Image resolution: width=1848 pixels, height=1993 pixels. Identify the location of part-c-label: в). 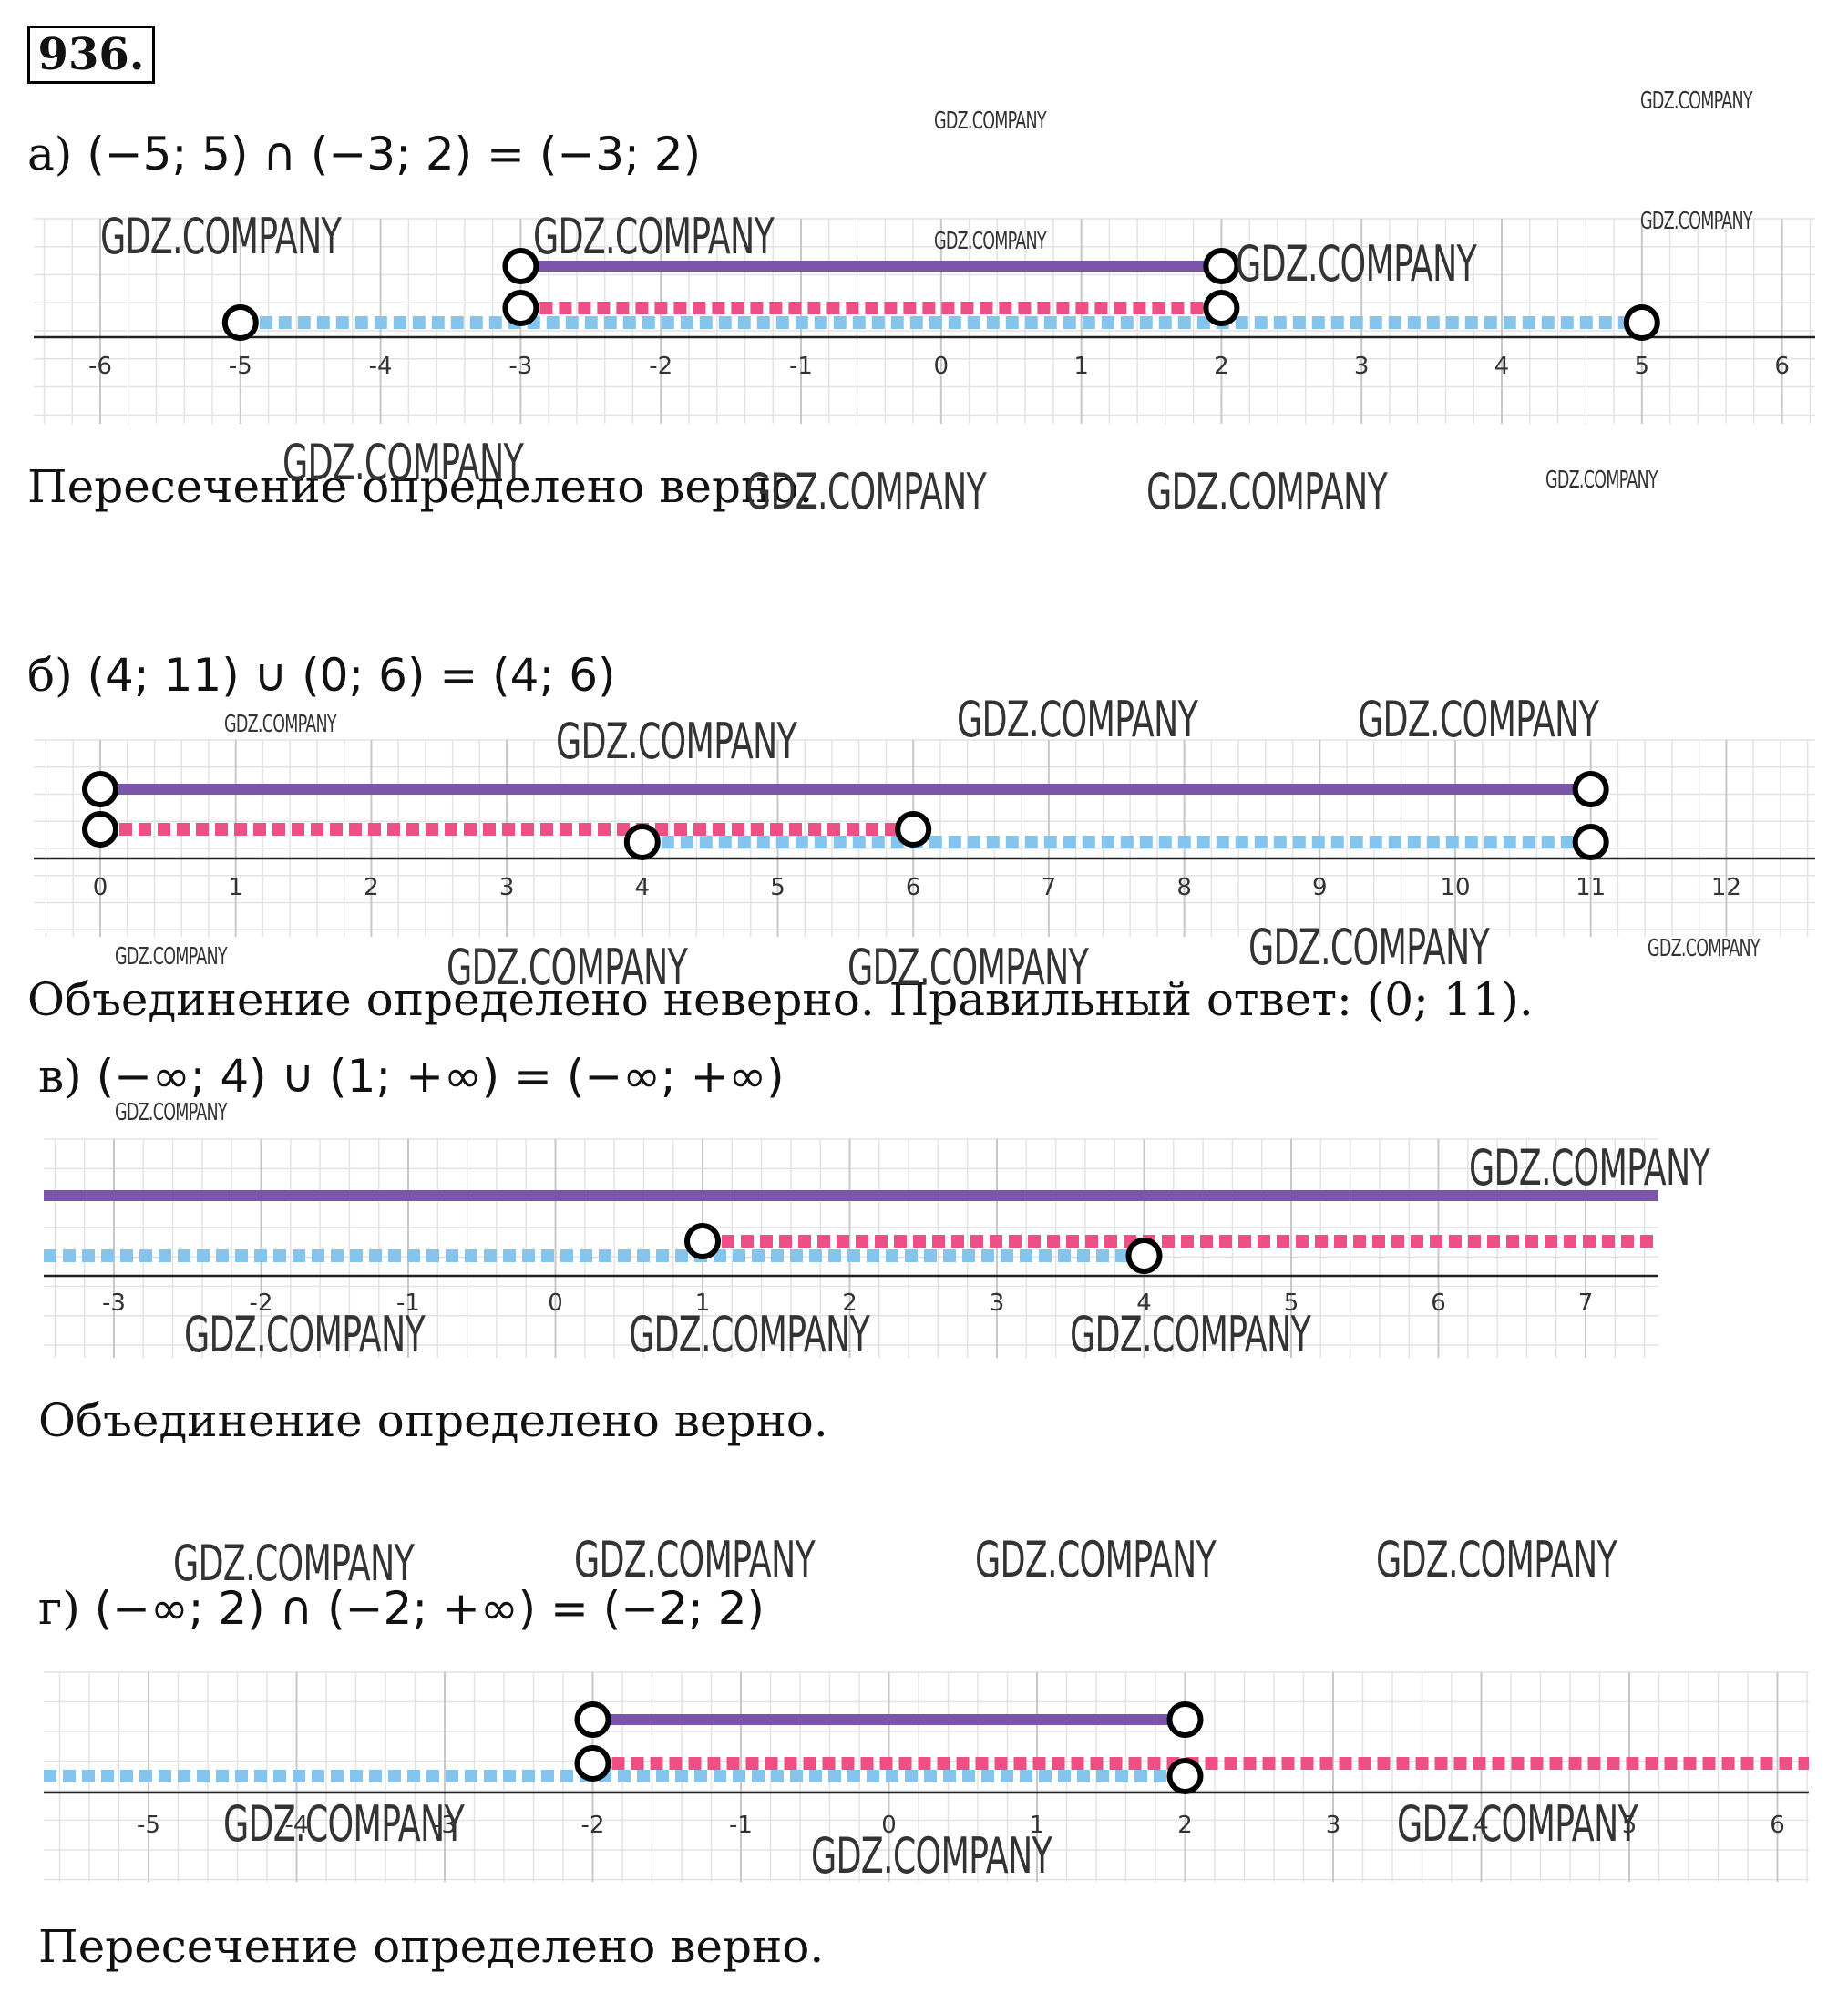
(60, 1076).